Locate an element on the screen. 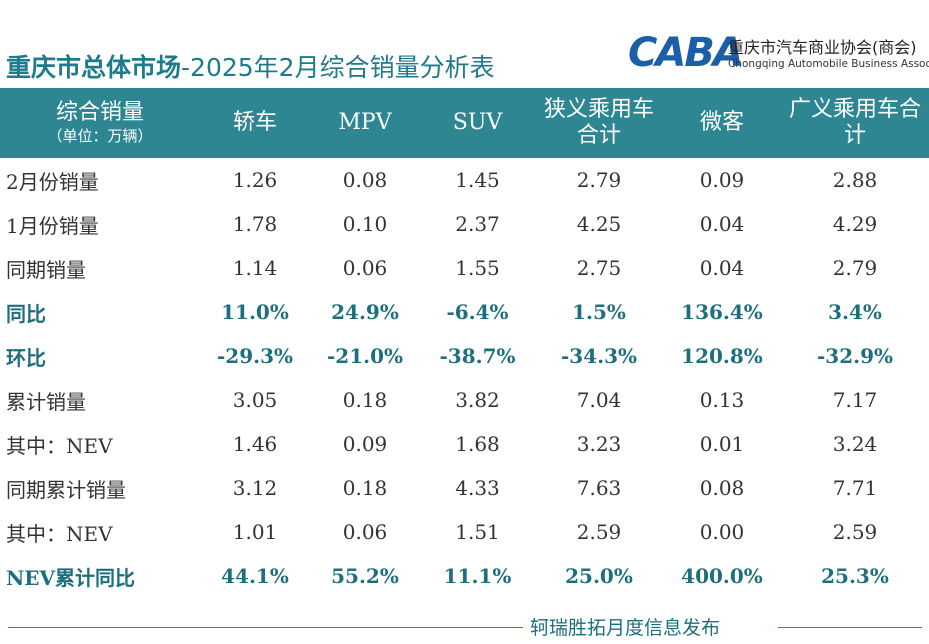  table-row: 环比 -29.3% -21.0% -38.7% -34.3% 120.8% -32.9% is located at coordinates (464, 356).